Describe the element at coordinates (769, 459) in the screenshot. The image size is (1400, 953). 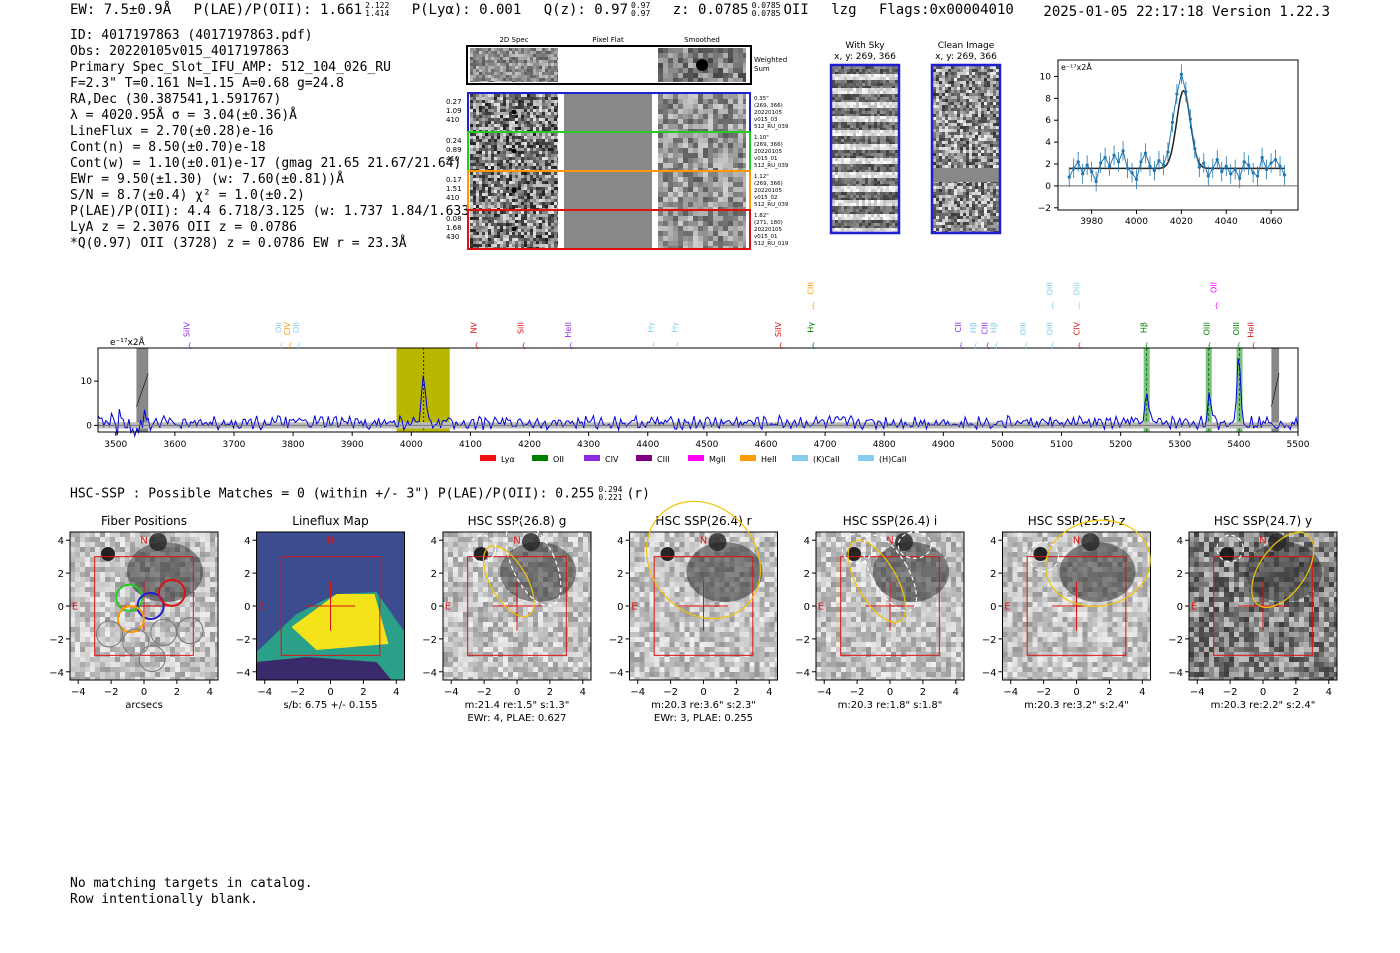
I see `legend-label: HeII` at that location.